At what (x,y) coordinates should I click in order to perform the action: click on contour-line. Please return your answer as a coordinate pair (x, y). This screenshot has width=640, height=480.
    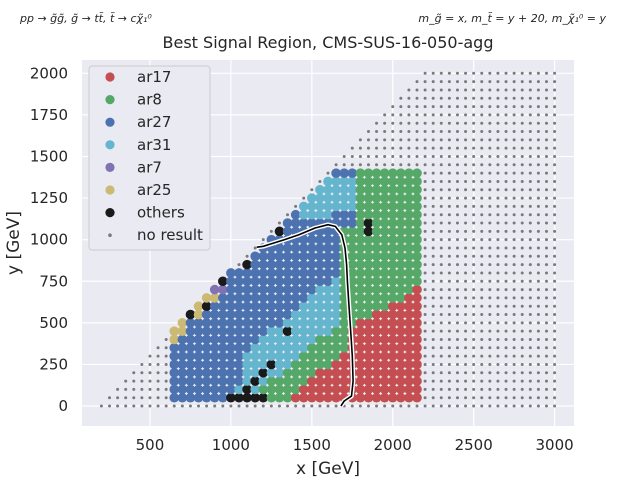
    Looking at the image, I should click on (305, 315).